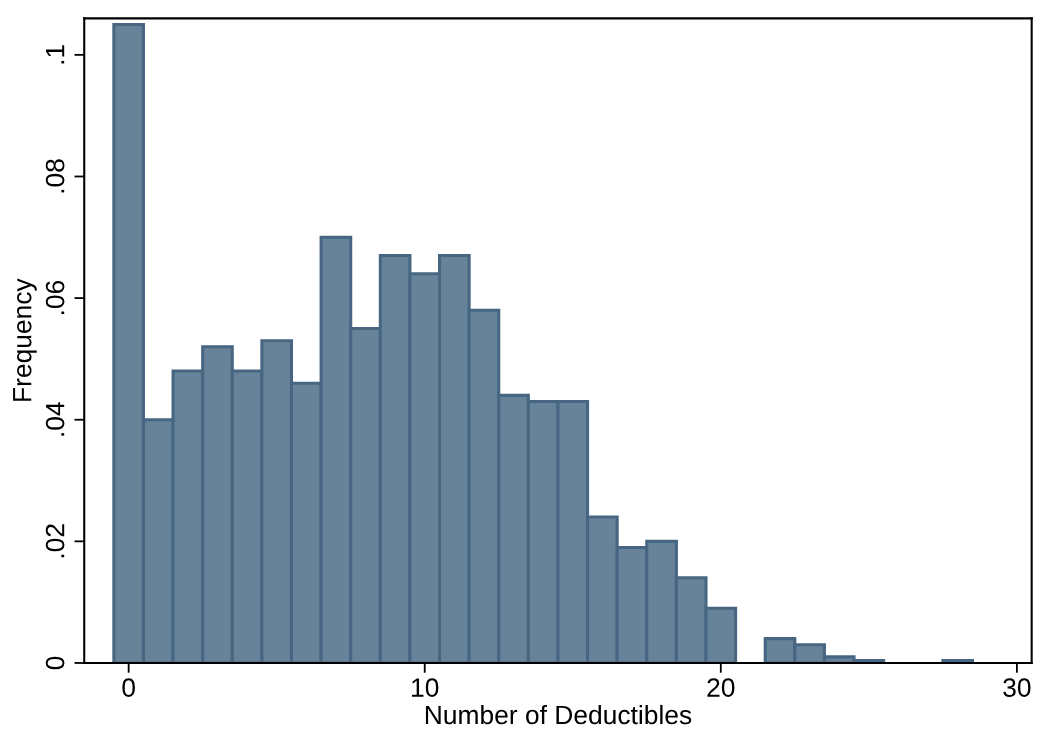 This screenshot has width=1040, height=735. What do you see at coordinates (55, 419) in the screenshot?
I see `y-tick-label: .04` at bounding box center [55, 419].